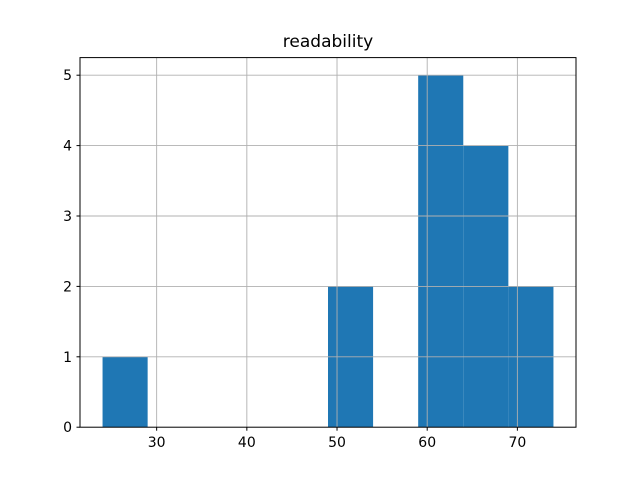  I want to click on y-tick-label: 3, so click(67, 217).